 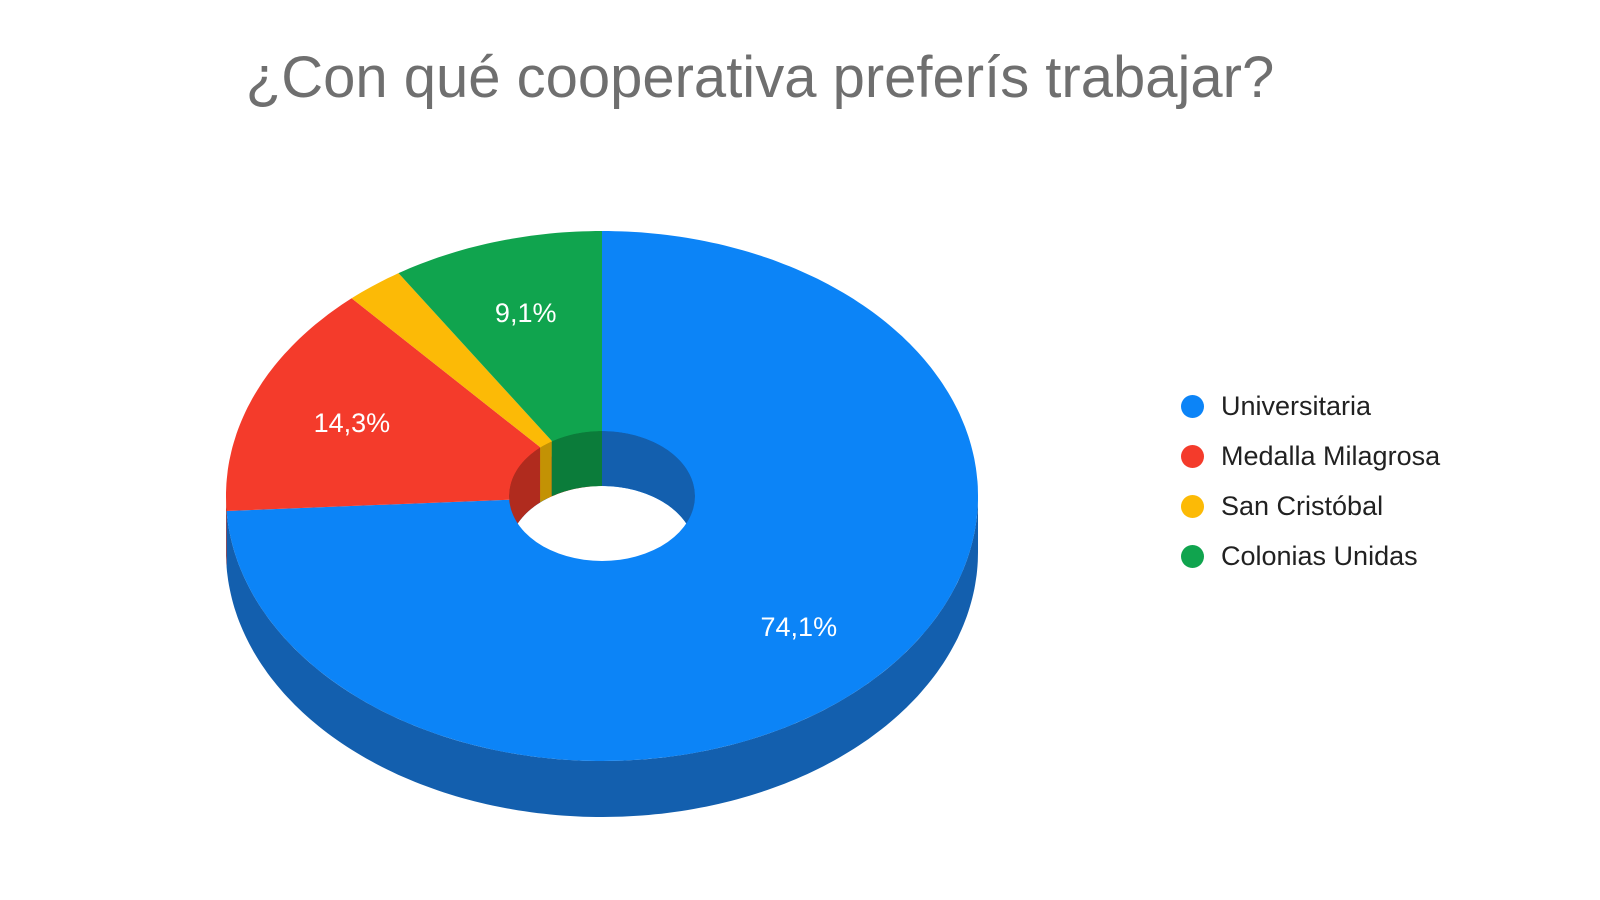 I want to click on pie-slice-medalla-milagrosa, so click(x=414, y=404).